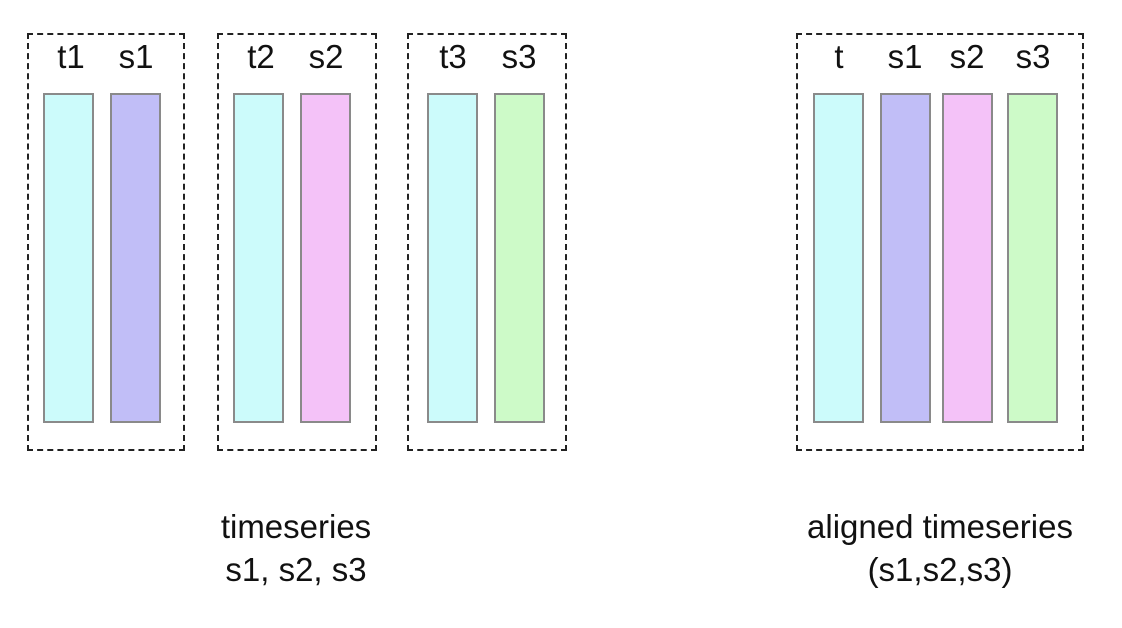 This screenshot has width=1122, height=628. Describe the element at coordinates (71, 56) in the screenshot. I see `column-label: t1` at that location.